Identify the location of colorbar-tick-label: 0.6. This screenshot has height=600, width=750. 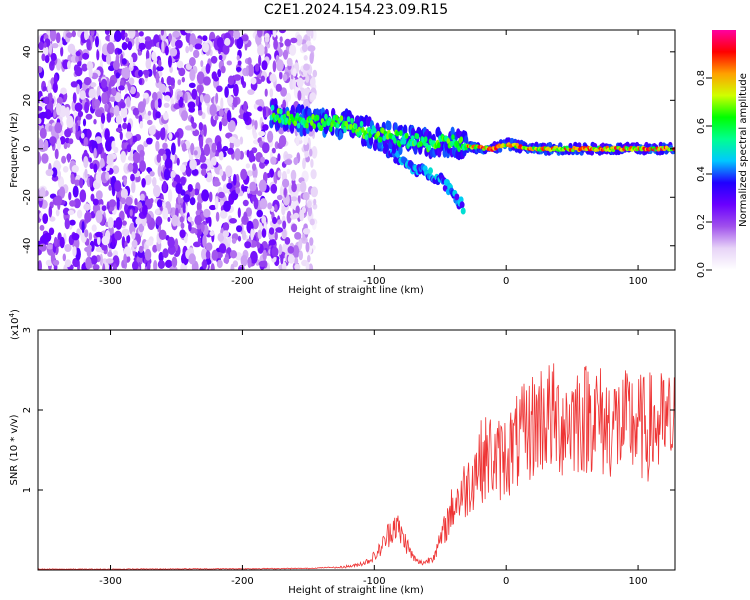
(701, 126).